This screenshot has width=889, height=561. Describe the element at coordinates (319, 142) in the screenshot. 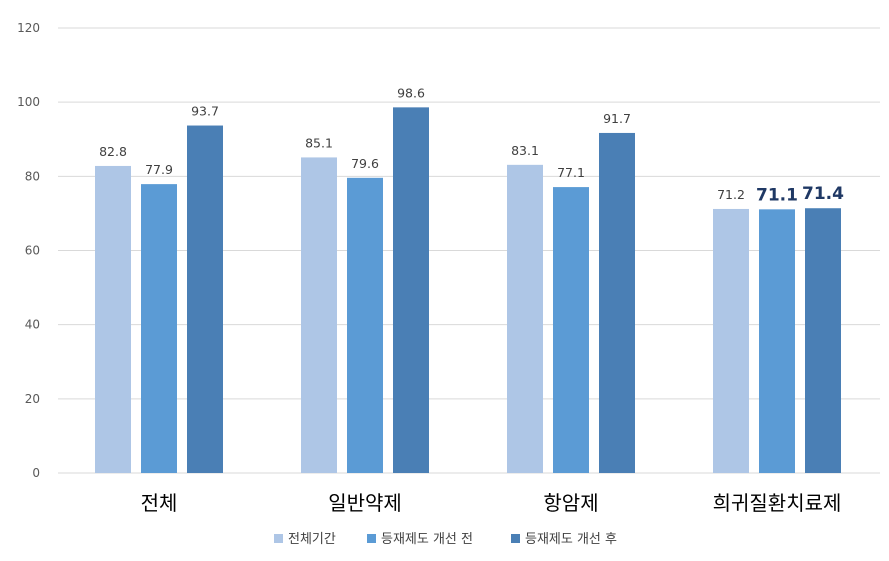

I see `data-label: 85.1` at that location.